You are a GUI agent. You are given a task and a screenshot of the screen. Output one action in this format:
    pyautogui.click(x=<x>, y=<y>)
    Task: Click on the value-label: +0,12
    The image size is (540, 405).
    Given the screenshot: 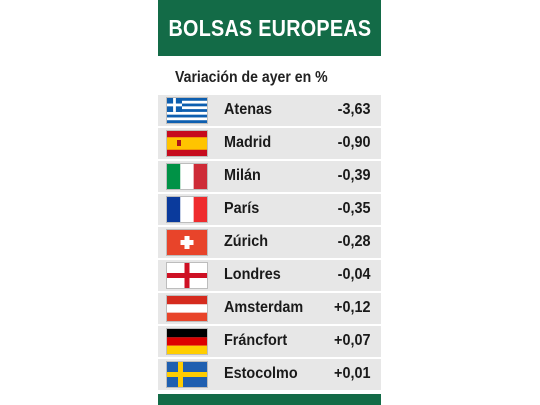 What is the action you would take?
    pyautogui.click(x=351, y=307)
    